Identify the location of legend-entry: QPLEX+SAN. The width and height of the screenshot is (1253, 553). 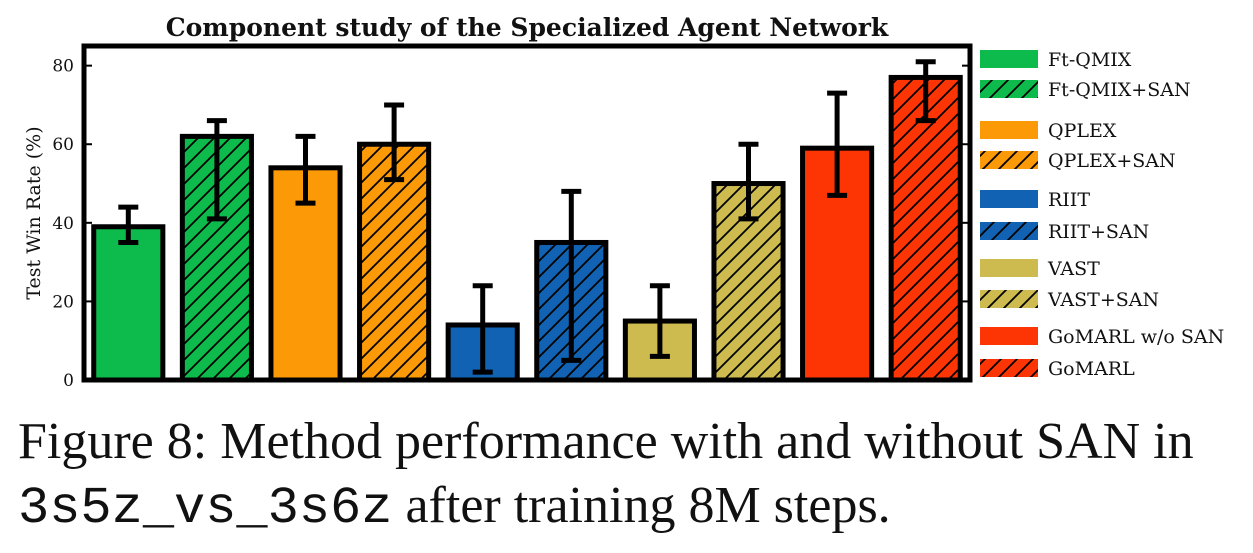
(1078, 161).